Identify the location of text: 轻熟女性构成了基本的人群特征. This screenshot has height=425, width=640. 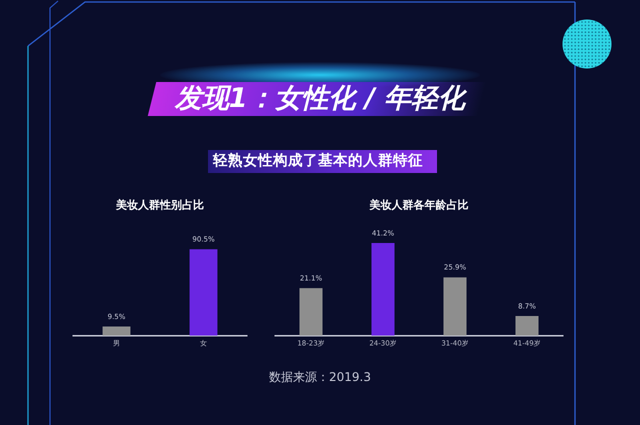
(322, 161).